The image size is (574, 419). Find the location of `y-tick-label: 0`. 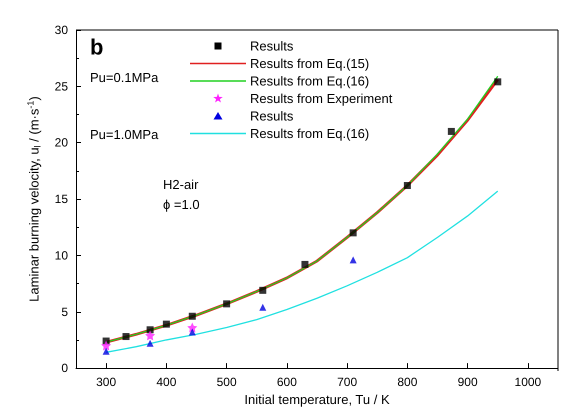

y-tick-label: 0 is located at coordinates (64, 368).